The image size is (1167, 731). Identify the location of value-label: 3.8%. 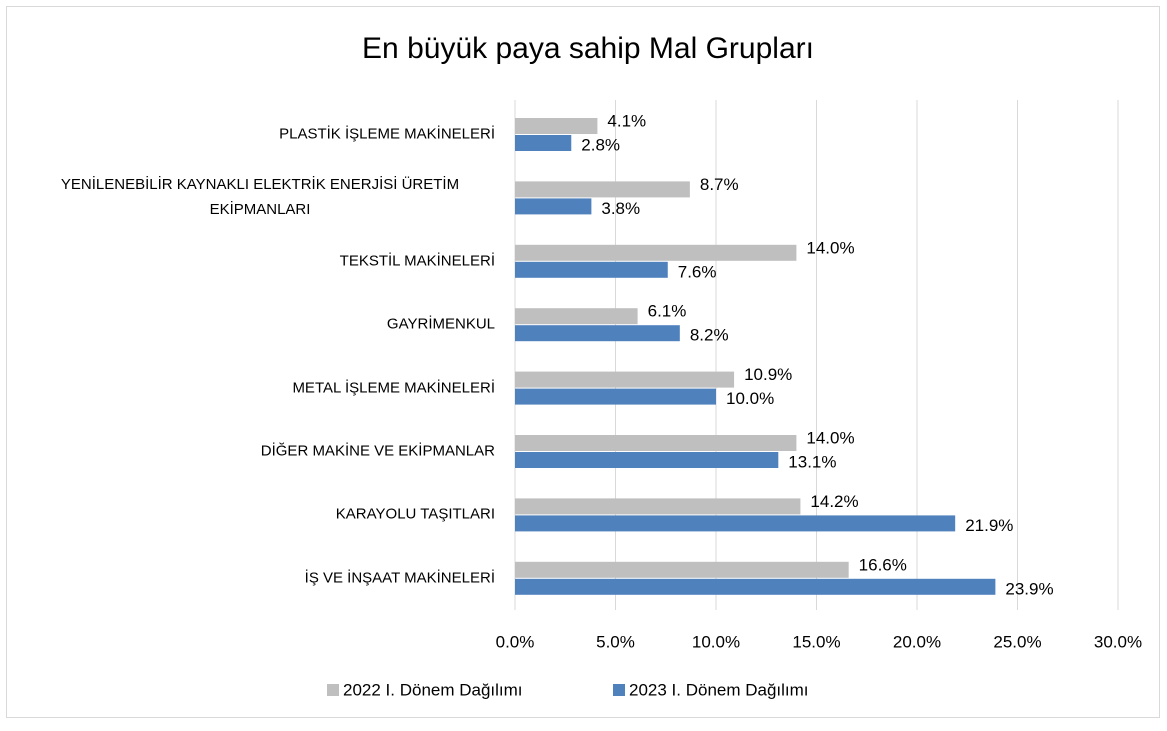
(620, 208).